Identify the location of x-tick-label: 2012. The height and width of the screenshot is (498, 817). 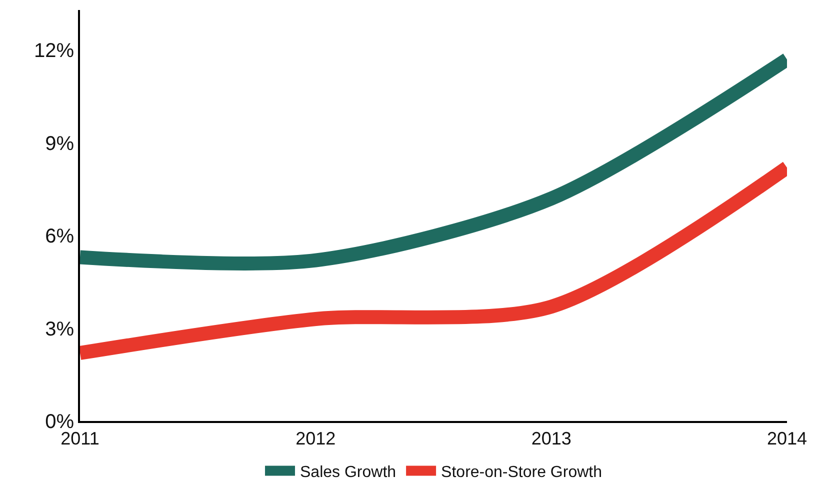
(316, 438).